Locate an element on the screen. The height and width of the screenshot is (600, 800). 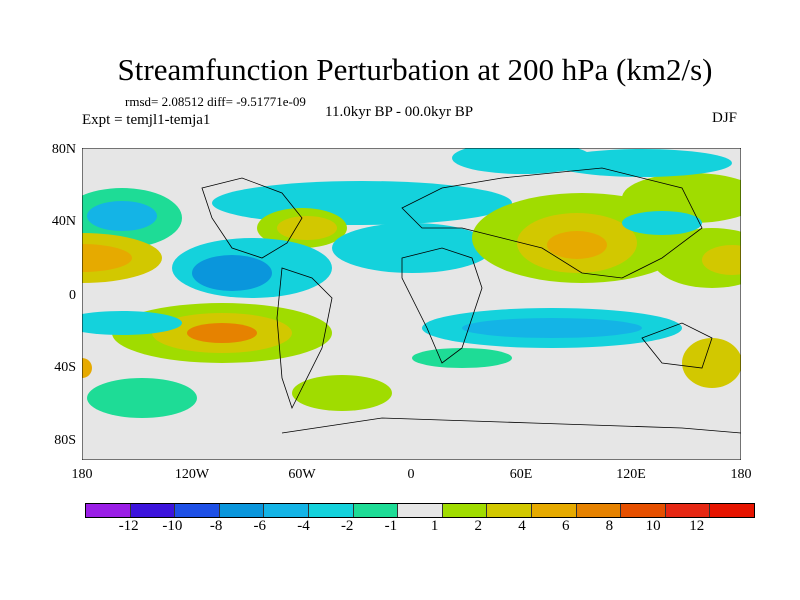
colorbar is located at coordinates (420, 510).